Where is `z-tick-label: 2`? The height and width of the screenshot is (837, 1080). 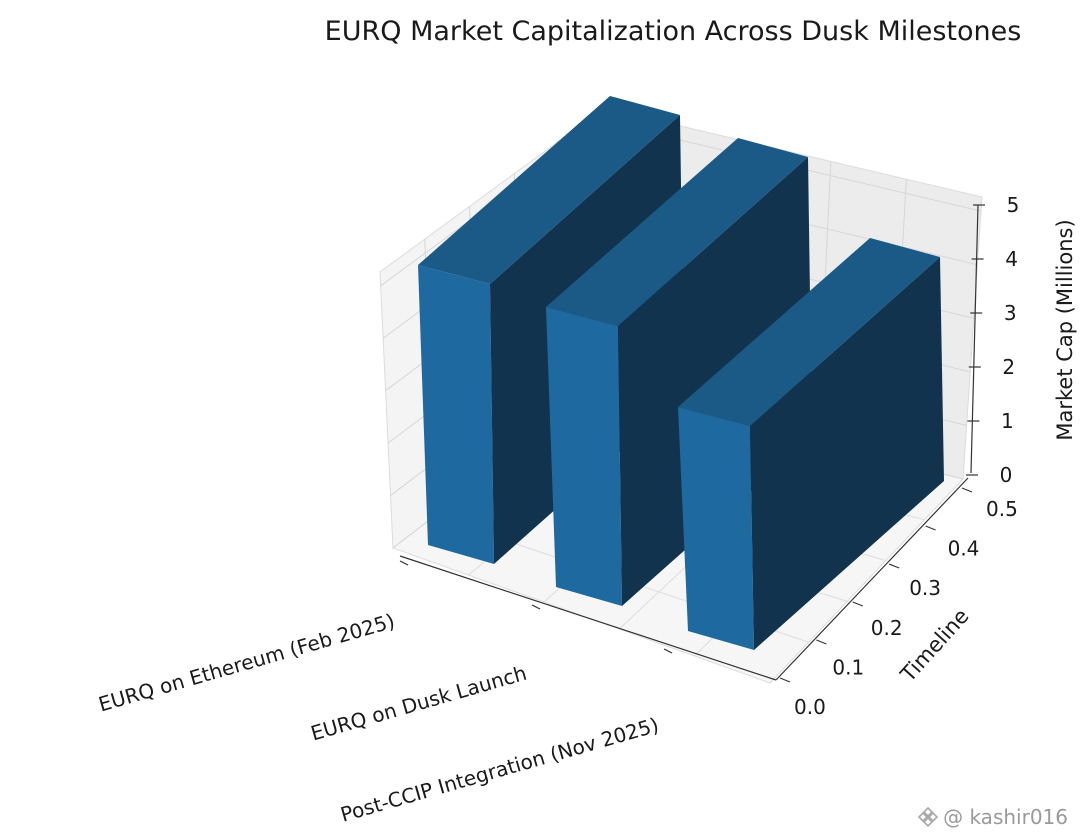
z-tick-label: 2 is located at coordinates (1008, 367).